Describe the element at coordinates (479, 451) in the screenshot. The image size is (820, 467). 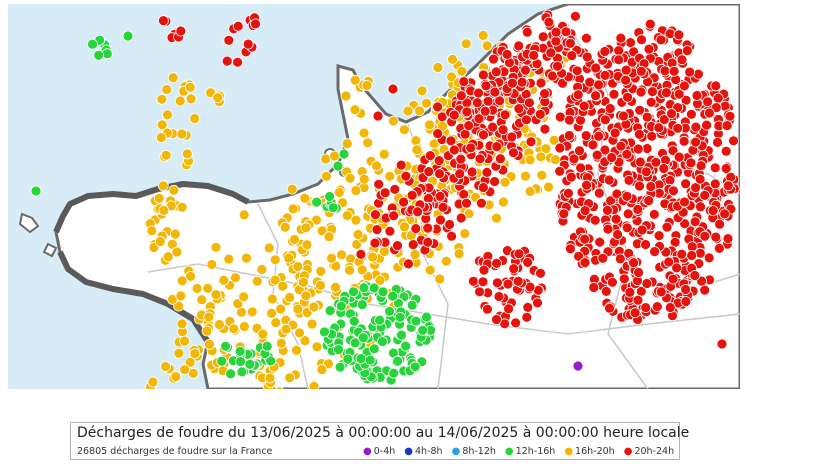
I see `legend-label: 8h-12h` at that location.